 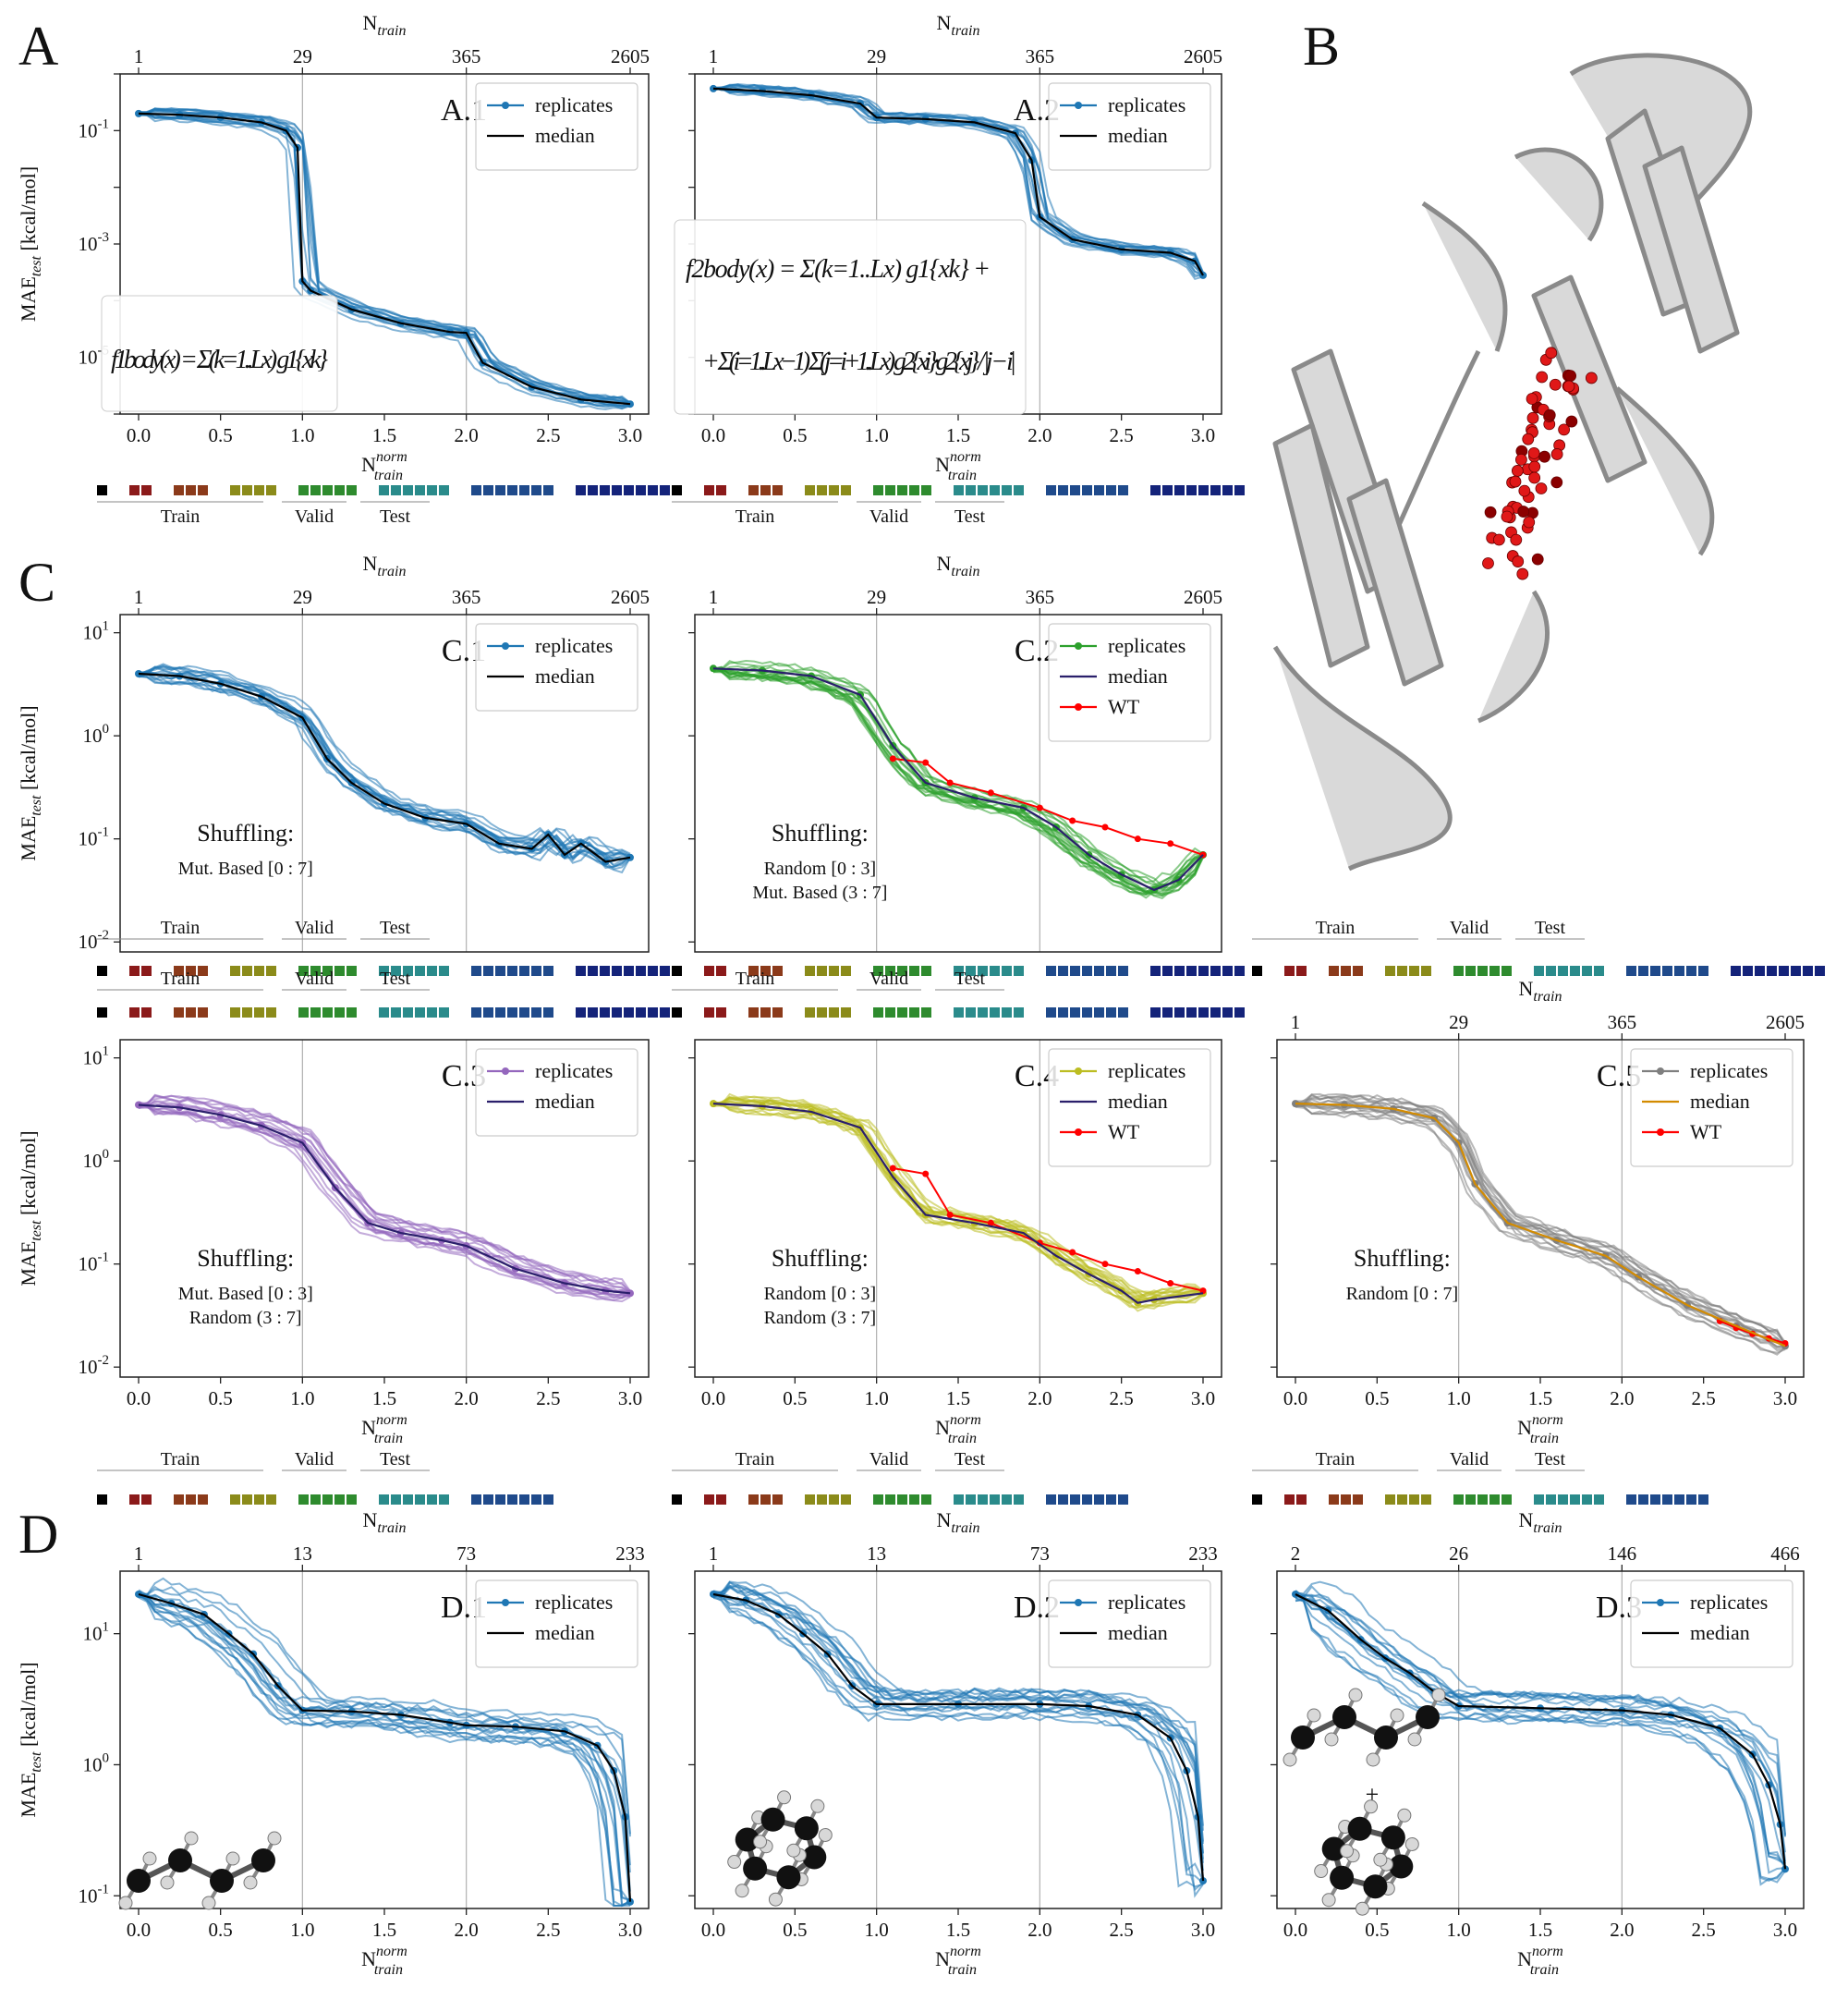 I want to click on color-bar-C1, so click(x=383, y=971).